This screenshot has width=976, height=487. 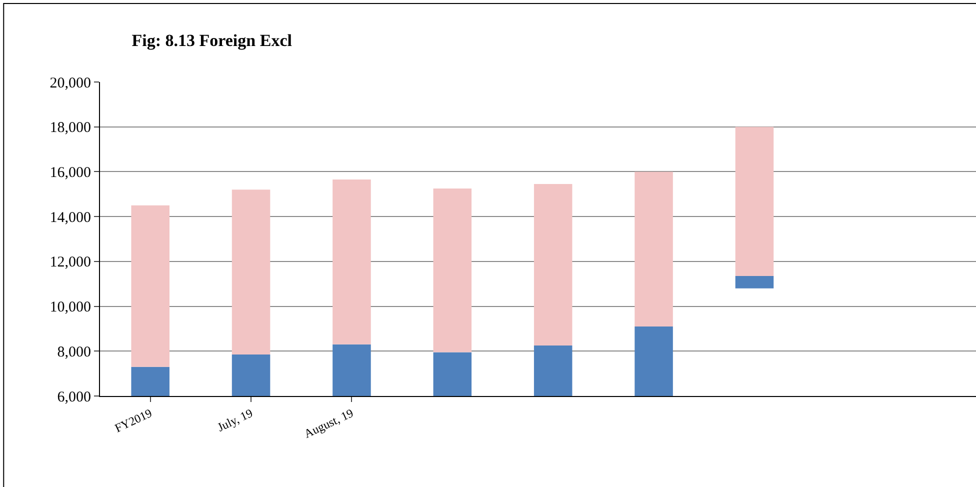 I want to click on y-tick-label: 10,000, so click(x=70, y=308).